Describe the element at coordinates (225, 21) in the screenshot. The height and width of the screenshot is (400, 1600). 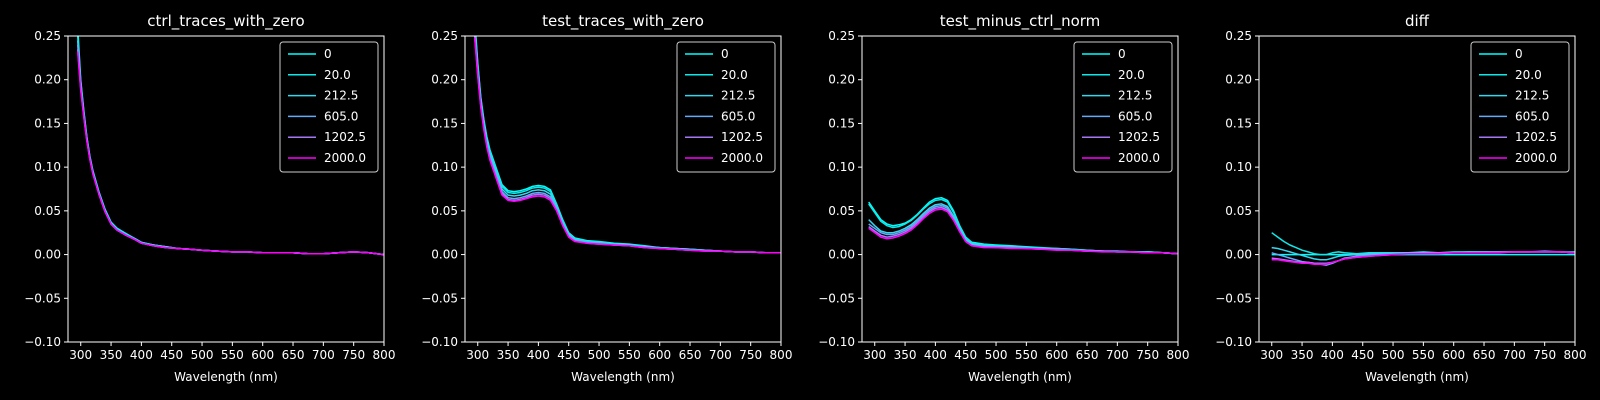
I see `chart-title: ctrl_traces_with_zero` at that location.